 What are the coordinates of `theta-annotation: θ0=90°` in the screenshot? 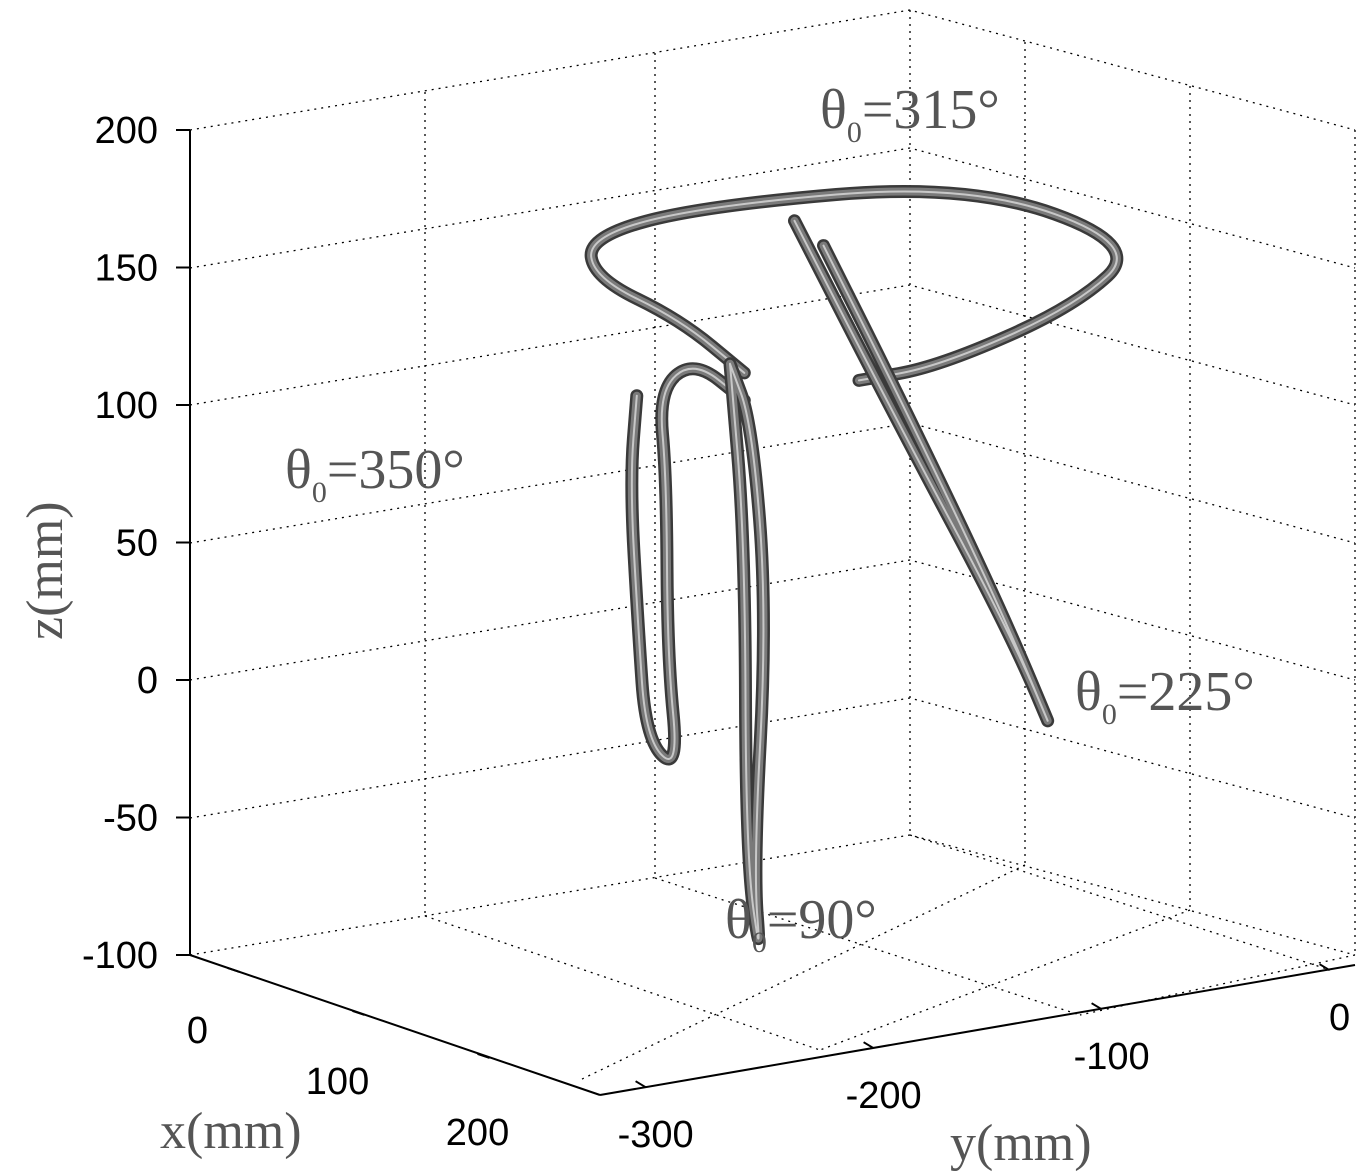 It's located at (801, 924).